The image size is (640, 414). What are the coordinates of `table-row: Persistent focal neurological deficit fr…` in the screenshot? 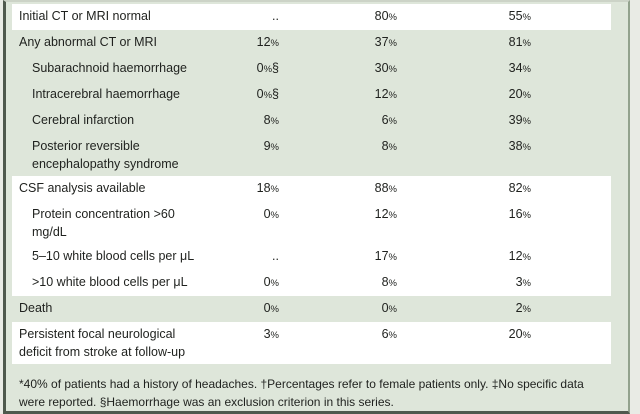 It's located at (317, 343).